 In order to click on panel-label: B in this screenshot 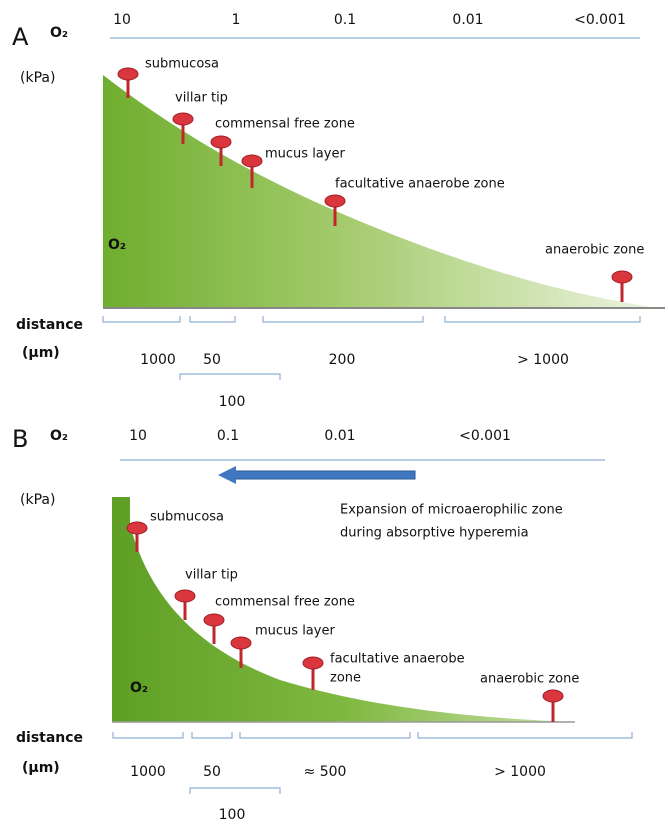, I will do `click(20, 439)`.